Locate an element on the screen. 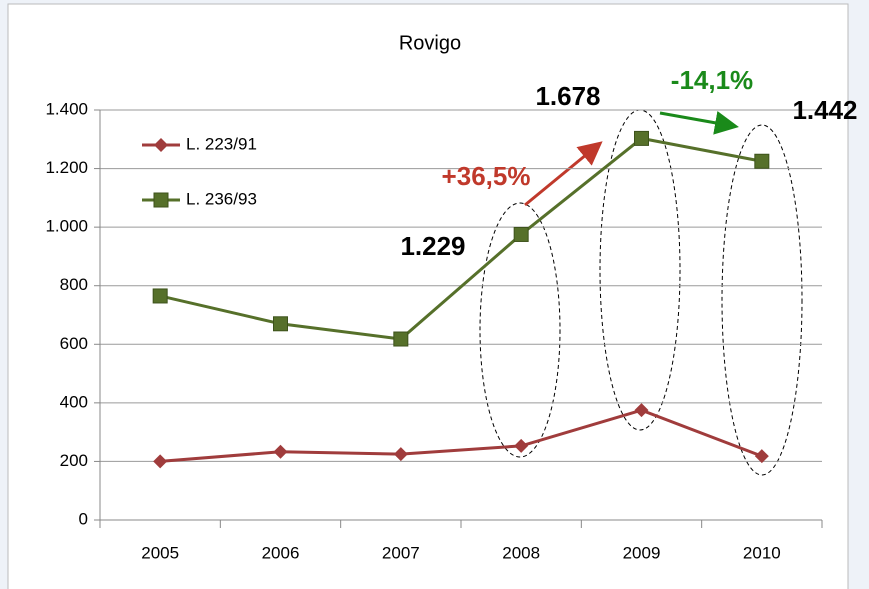  increase-arrow is located at coordinates (563, 174).